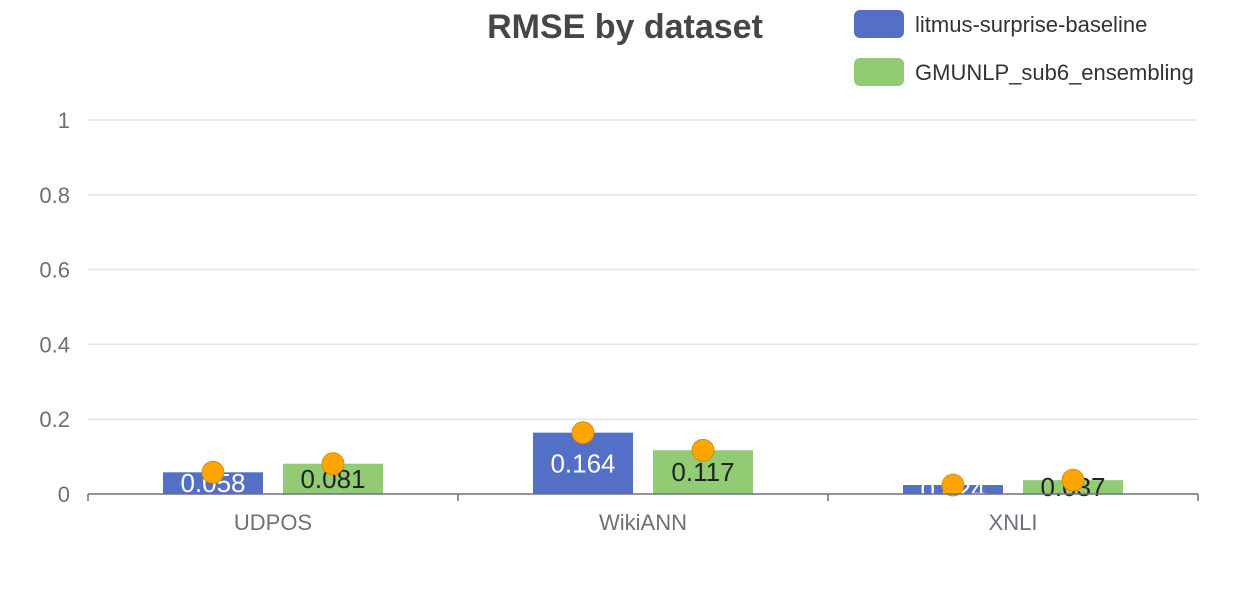 The width and height of the screenshot is (1248, 605). I want to click on x-tick-label: WikiANN, so click(643, 522).